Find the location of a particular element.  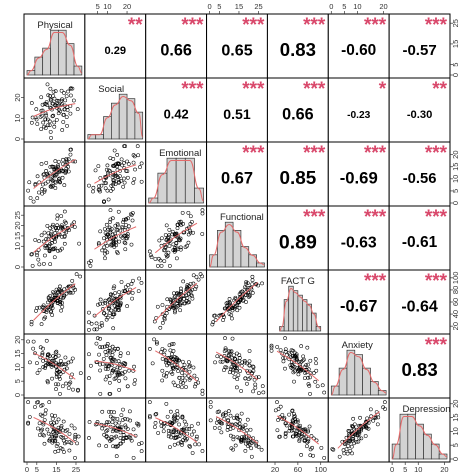

panel-fact-g-social is located at coordinates (115, 302).